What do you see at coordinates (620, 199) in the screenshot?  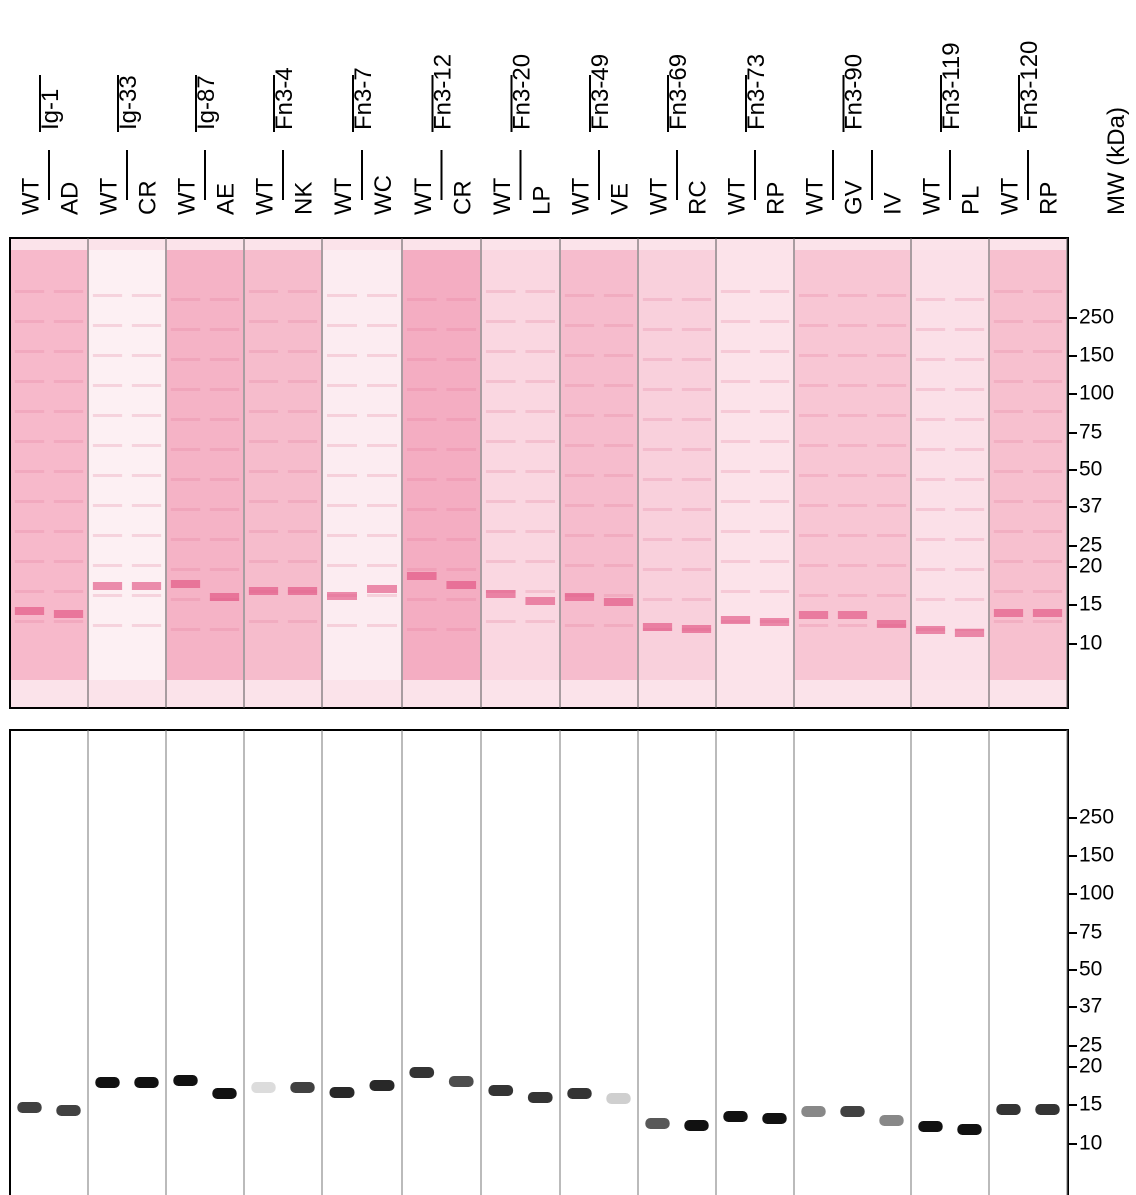 I see `lane-label: VE` at bounding box center [620, 199].